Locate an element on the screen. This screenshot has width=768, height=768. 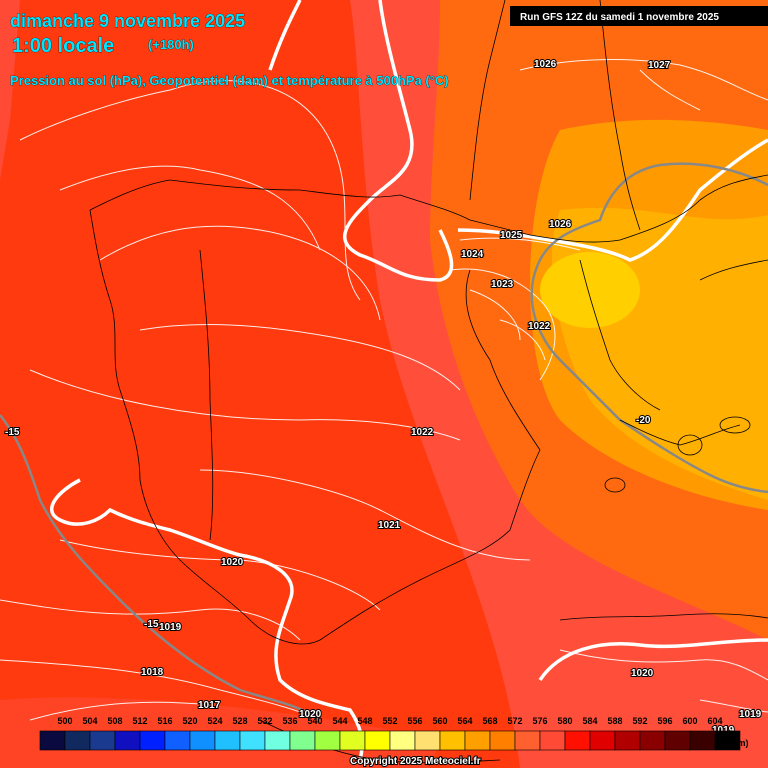
color-scale-label: 588 is located at coordinates (614, 721).